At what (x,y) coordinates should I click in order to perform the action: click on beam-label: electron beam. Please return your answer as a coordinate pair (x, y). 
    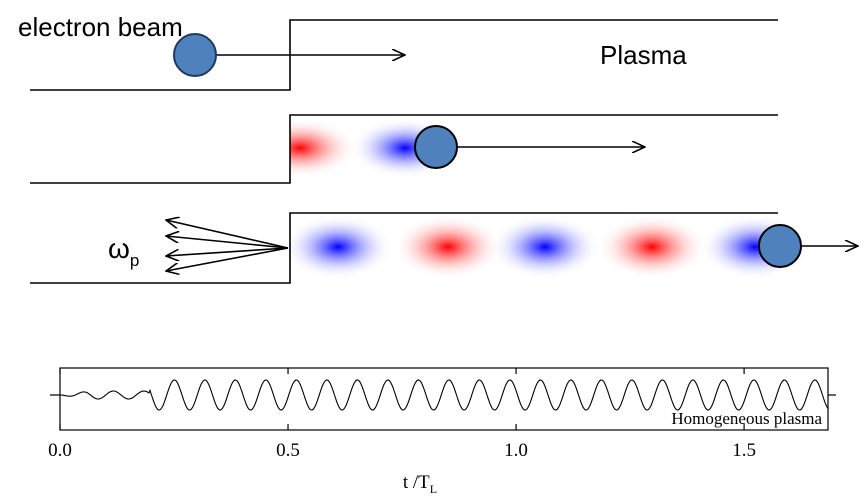
    Looking at the image, I should click on (100, 27).